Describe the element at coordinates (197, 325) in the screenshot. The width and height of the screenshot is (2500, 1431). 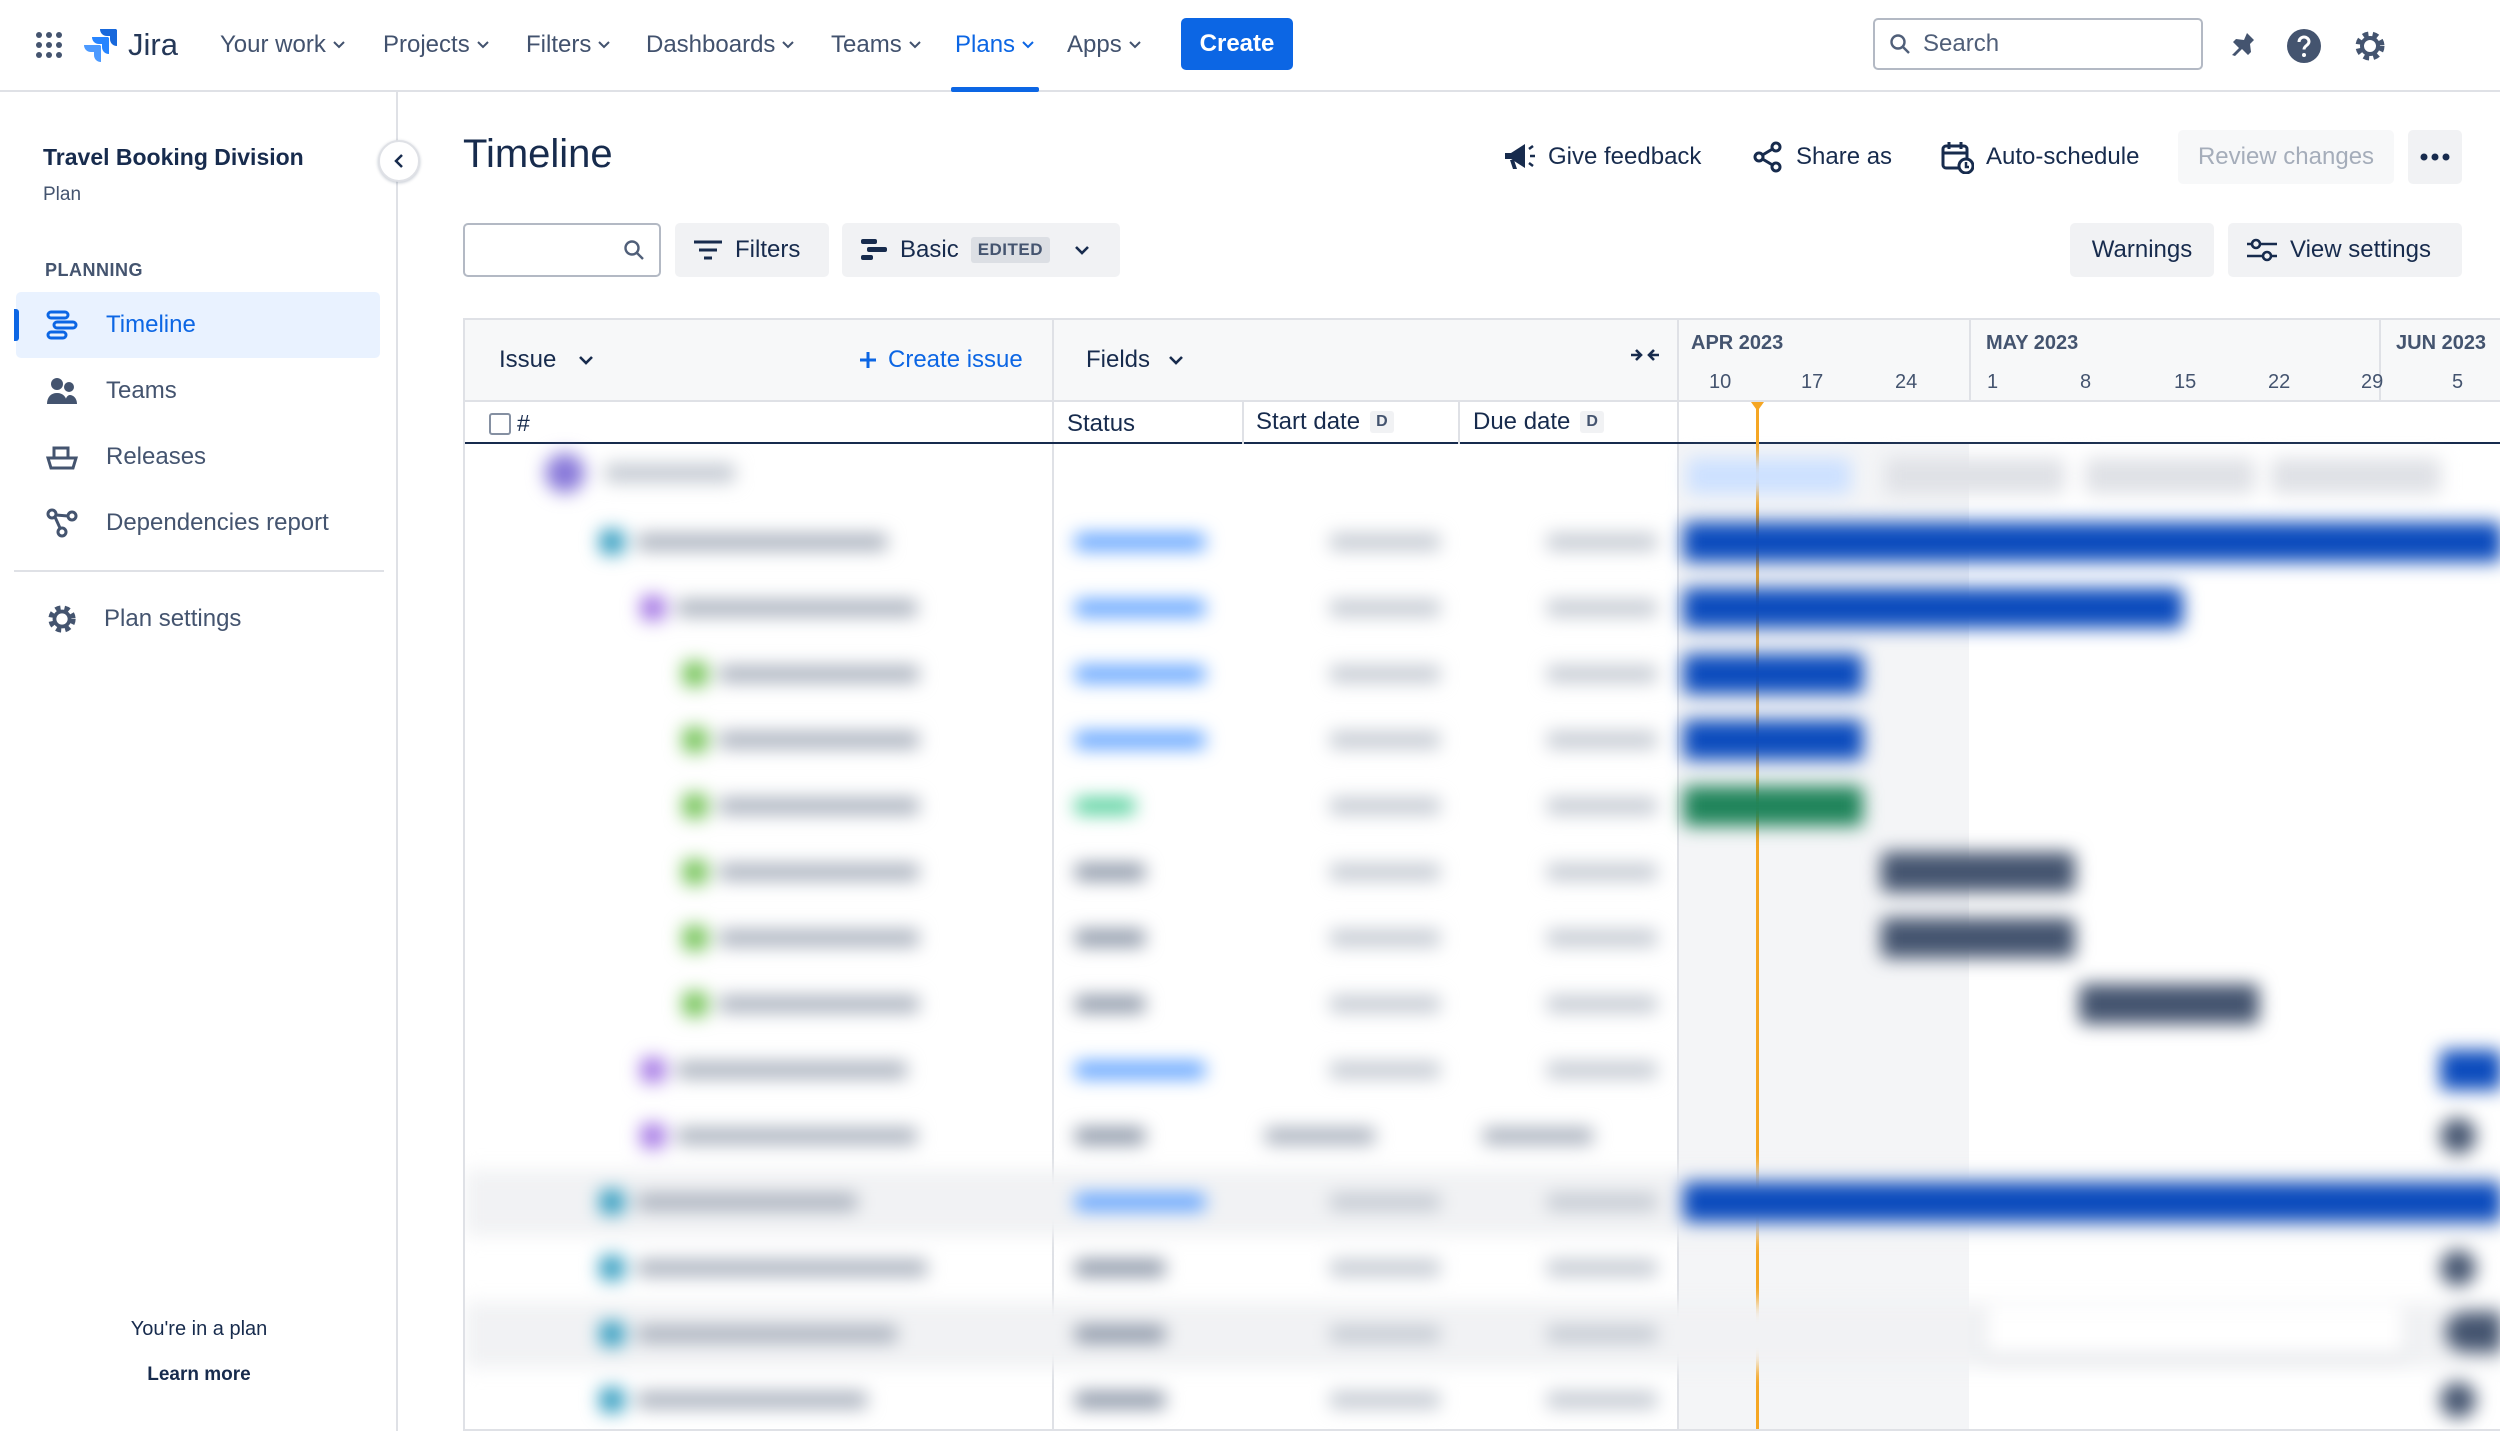
I see `sidebar-item-timeline: Timeline` at that location.